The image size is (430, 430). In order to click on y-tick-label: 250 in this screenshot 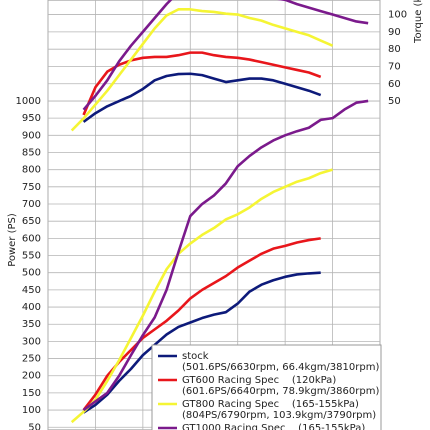, I will do `click(31, 359)`.